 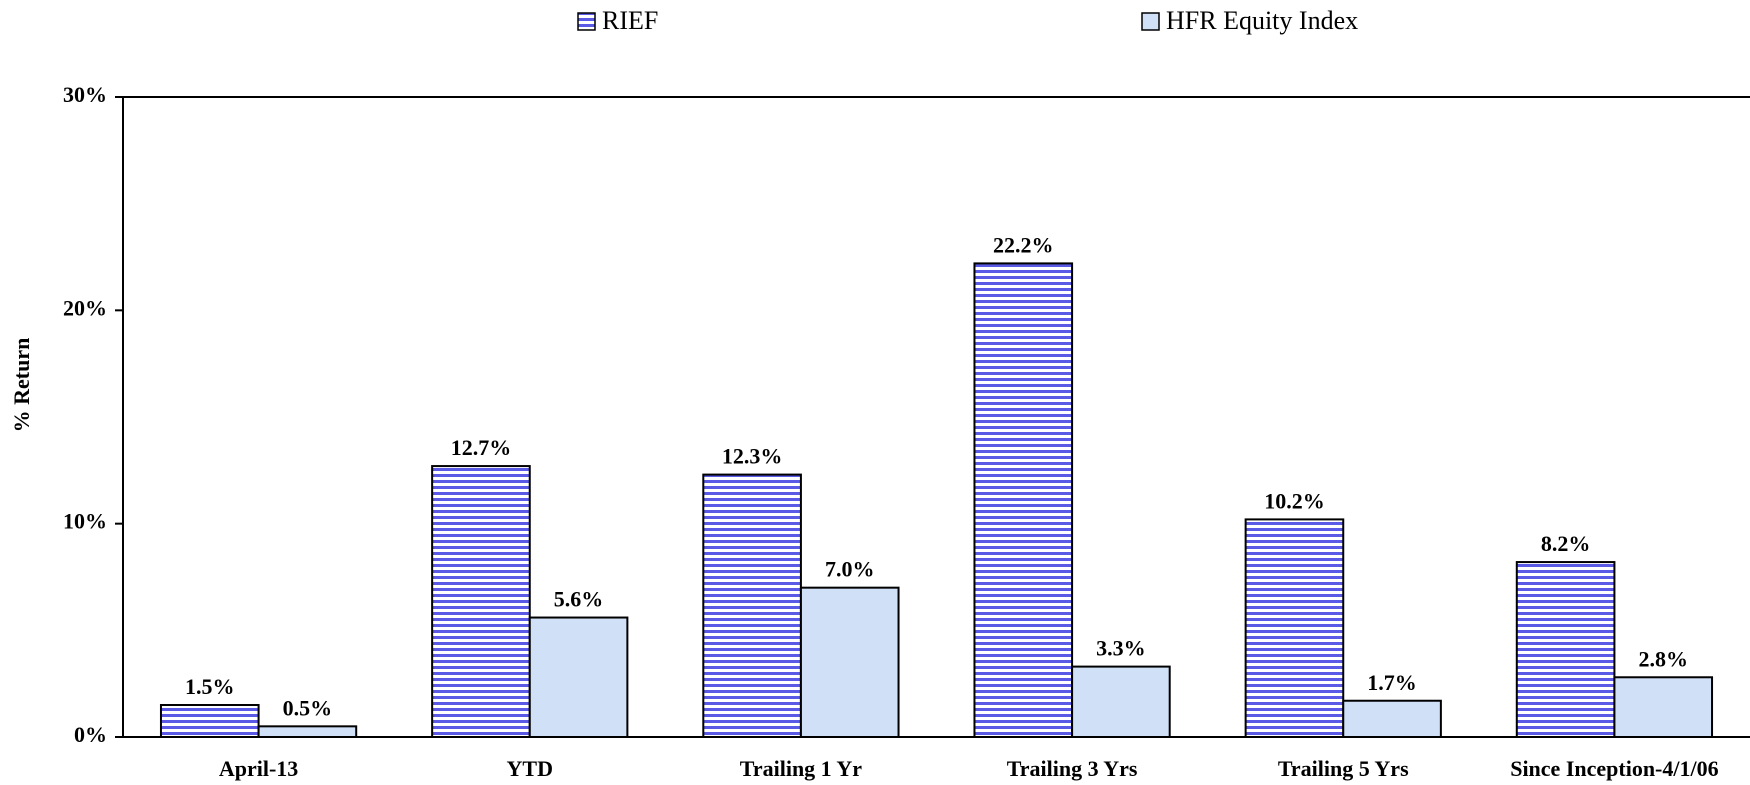 I want to click on value-label: 1.5%, so click(x=210, y=686).